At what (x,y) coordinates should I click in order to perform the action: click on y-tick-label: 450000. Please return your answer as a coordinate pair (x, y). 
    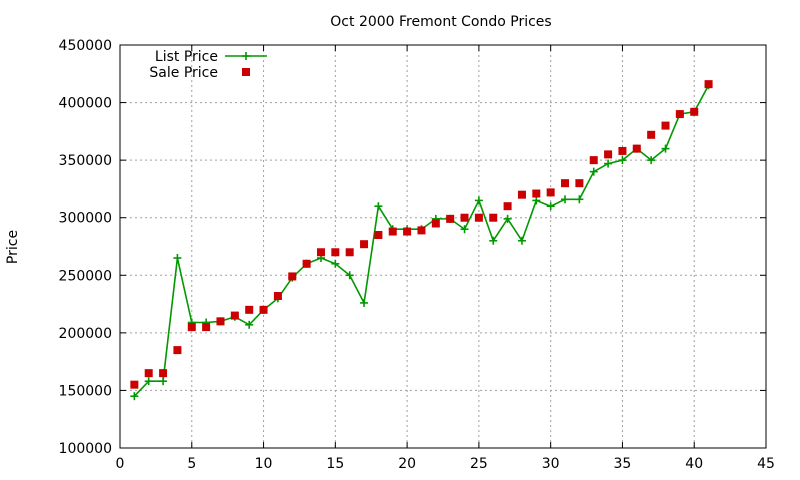
    Looking at the image, I should click on (85, 46).